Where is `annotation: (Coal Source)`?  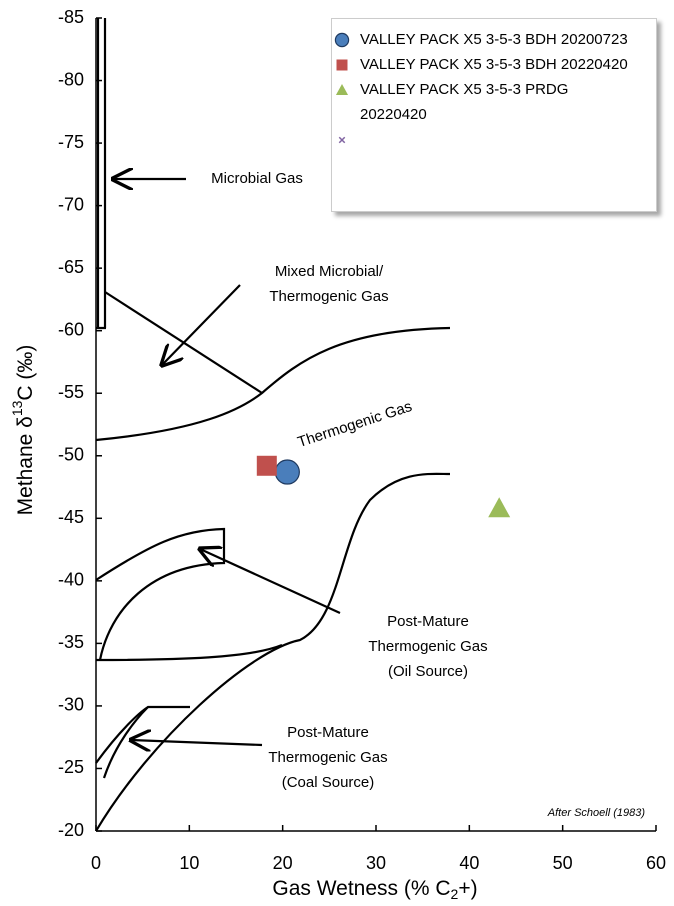
annotation: (Coal Source) is located at coordinates (328, 782).